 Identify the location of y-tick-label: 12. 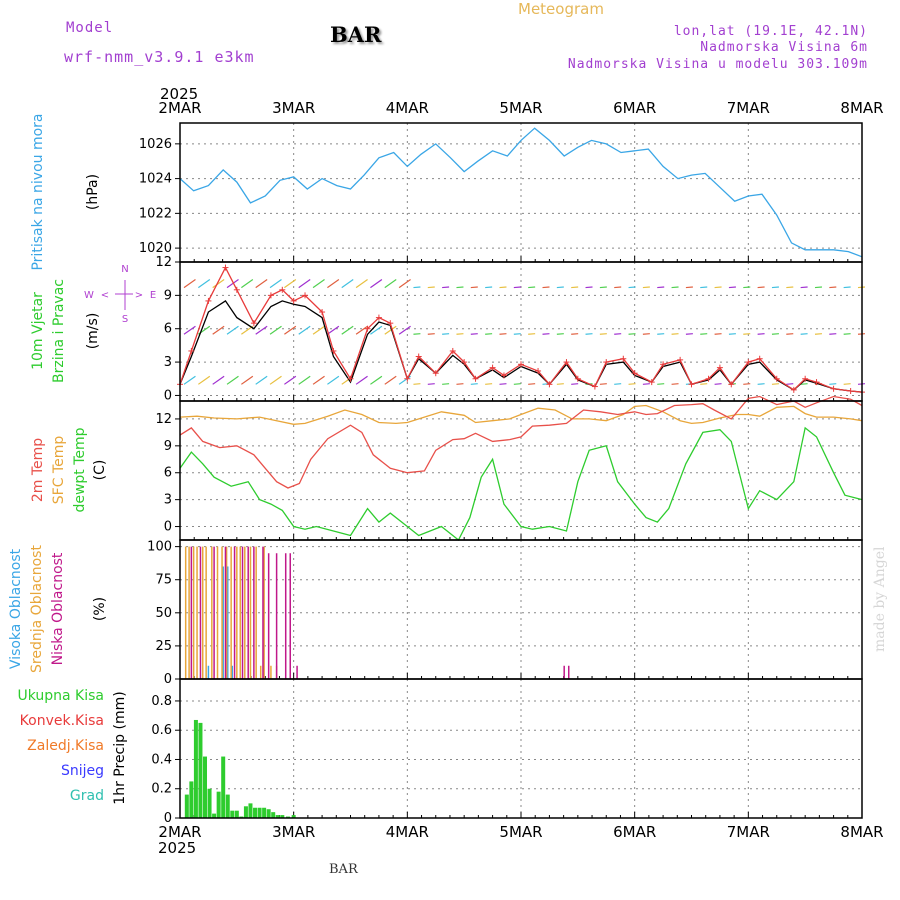
(163, 419).